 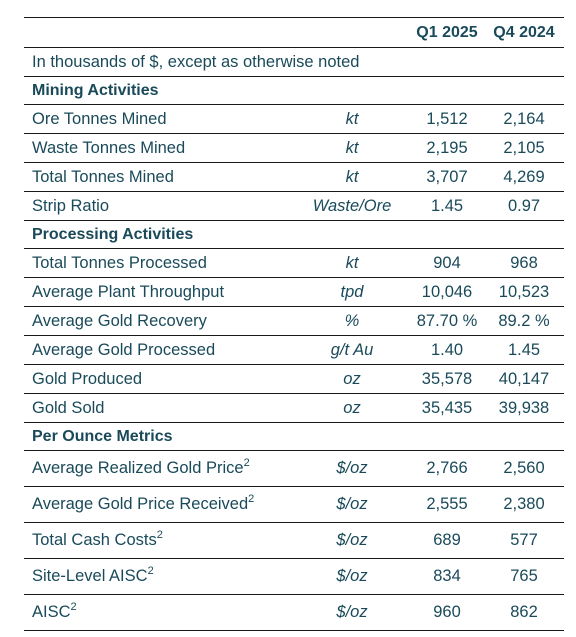 What do you see at coordinates (159, 32) in the screenshot?
I see `header-blank-cell` at bounding box center [159, 32].